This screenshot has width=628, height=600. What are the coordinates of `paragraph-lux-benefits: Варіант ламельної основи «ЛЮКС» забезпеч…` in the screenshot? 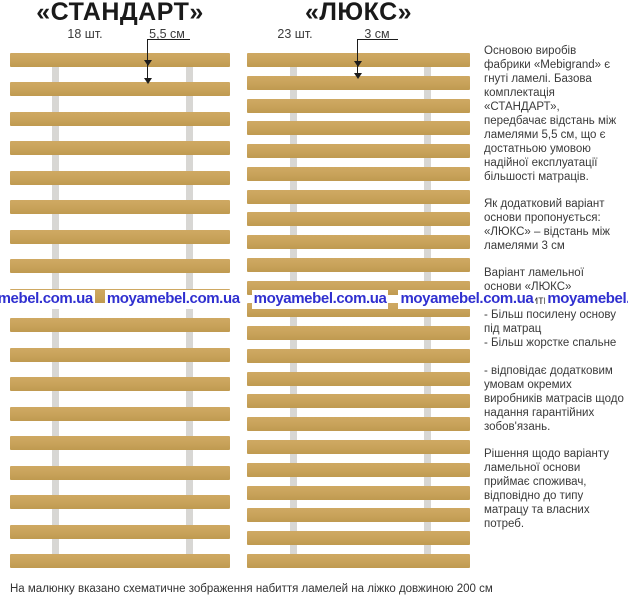 It's located at (554, 350).